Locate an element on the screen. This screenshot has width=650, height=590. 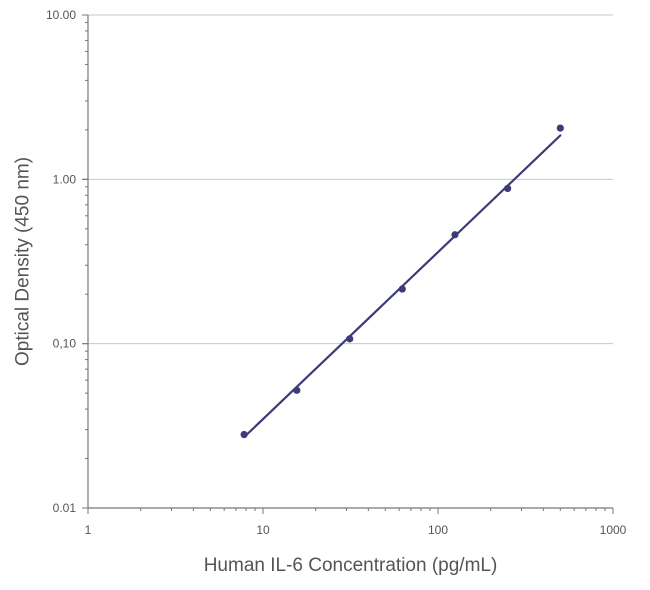
y-tick-label-10.00: 10.00 is located at coordinates (61, 15).